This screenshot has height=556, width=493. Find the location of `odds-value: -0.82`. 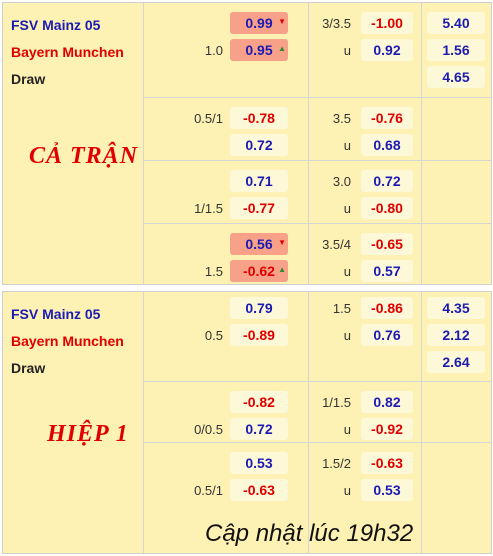

odds-value: -0.82 is located at coordinates (259, 402).